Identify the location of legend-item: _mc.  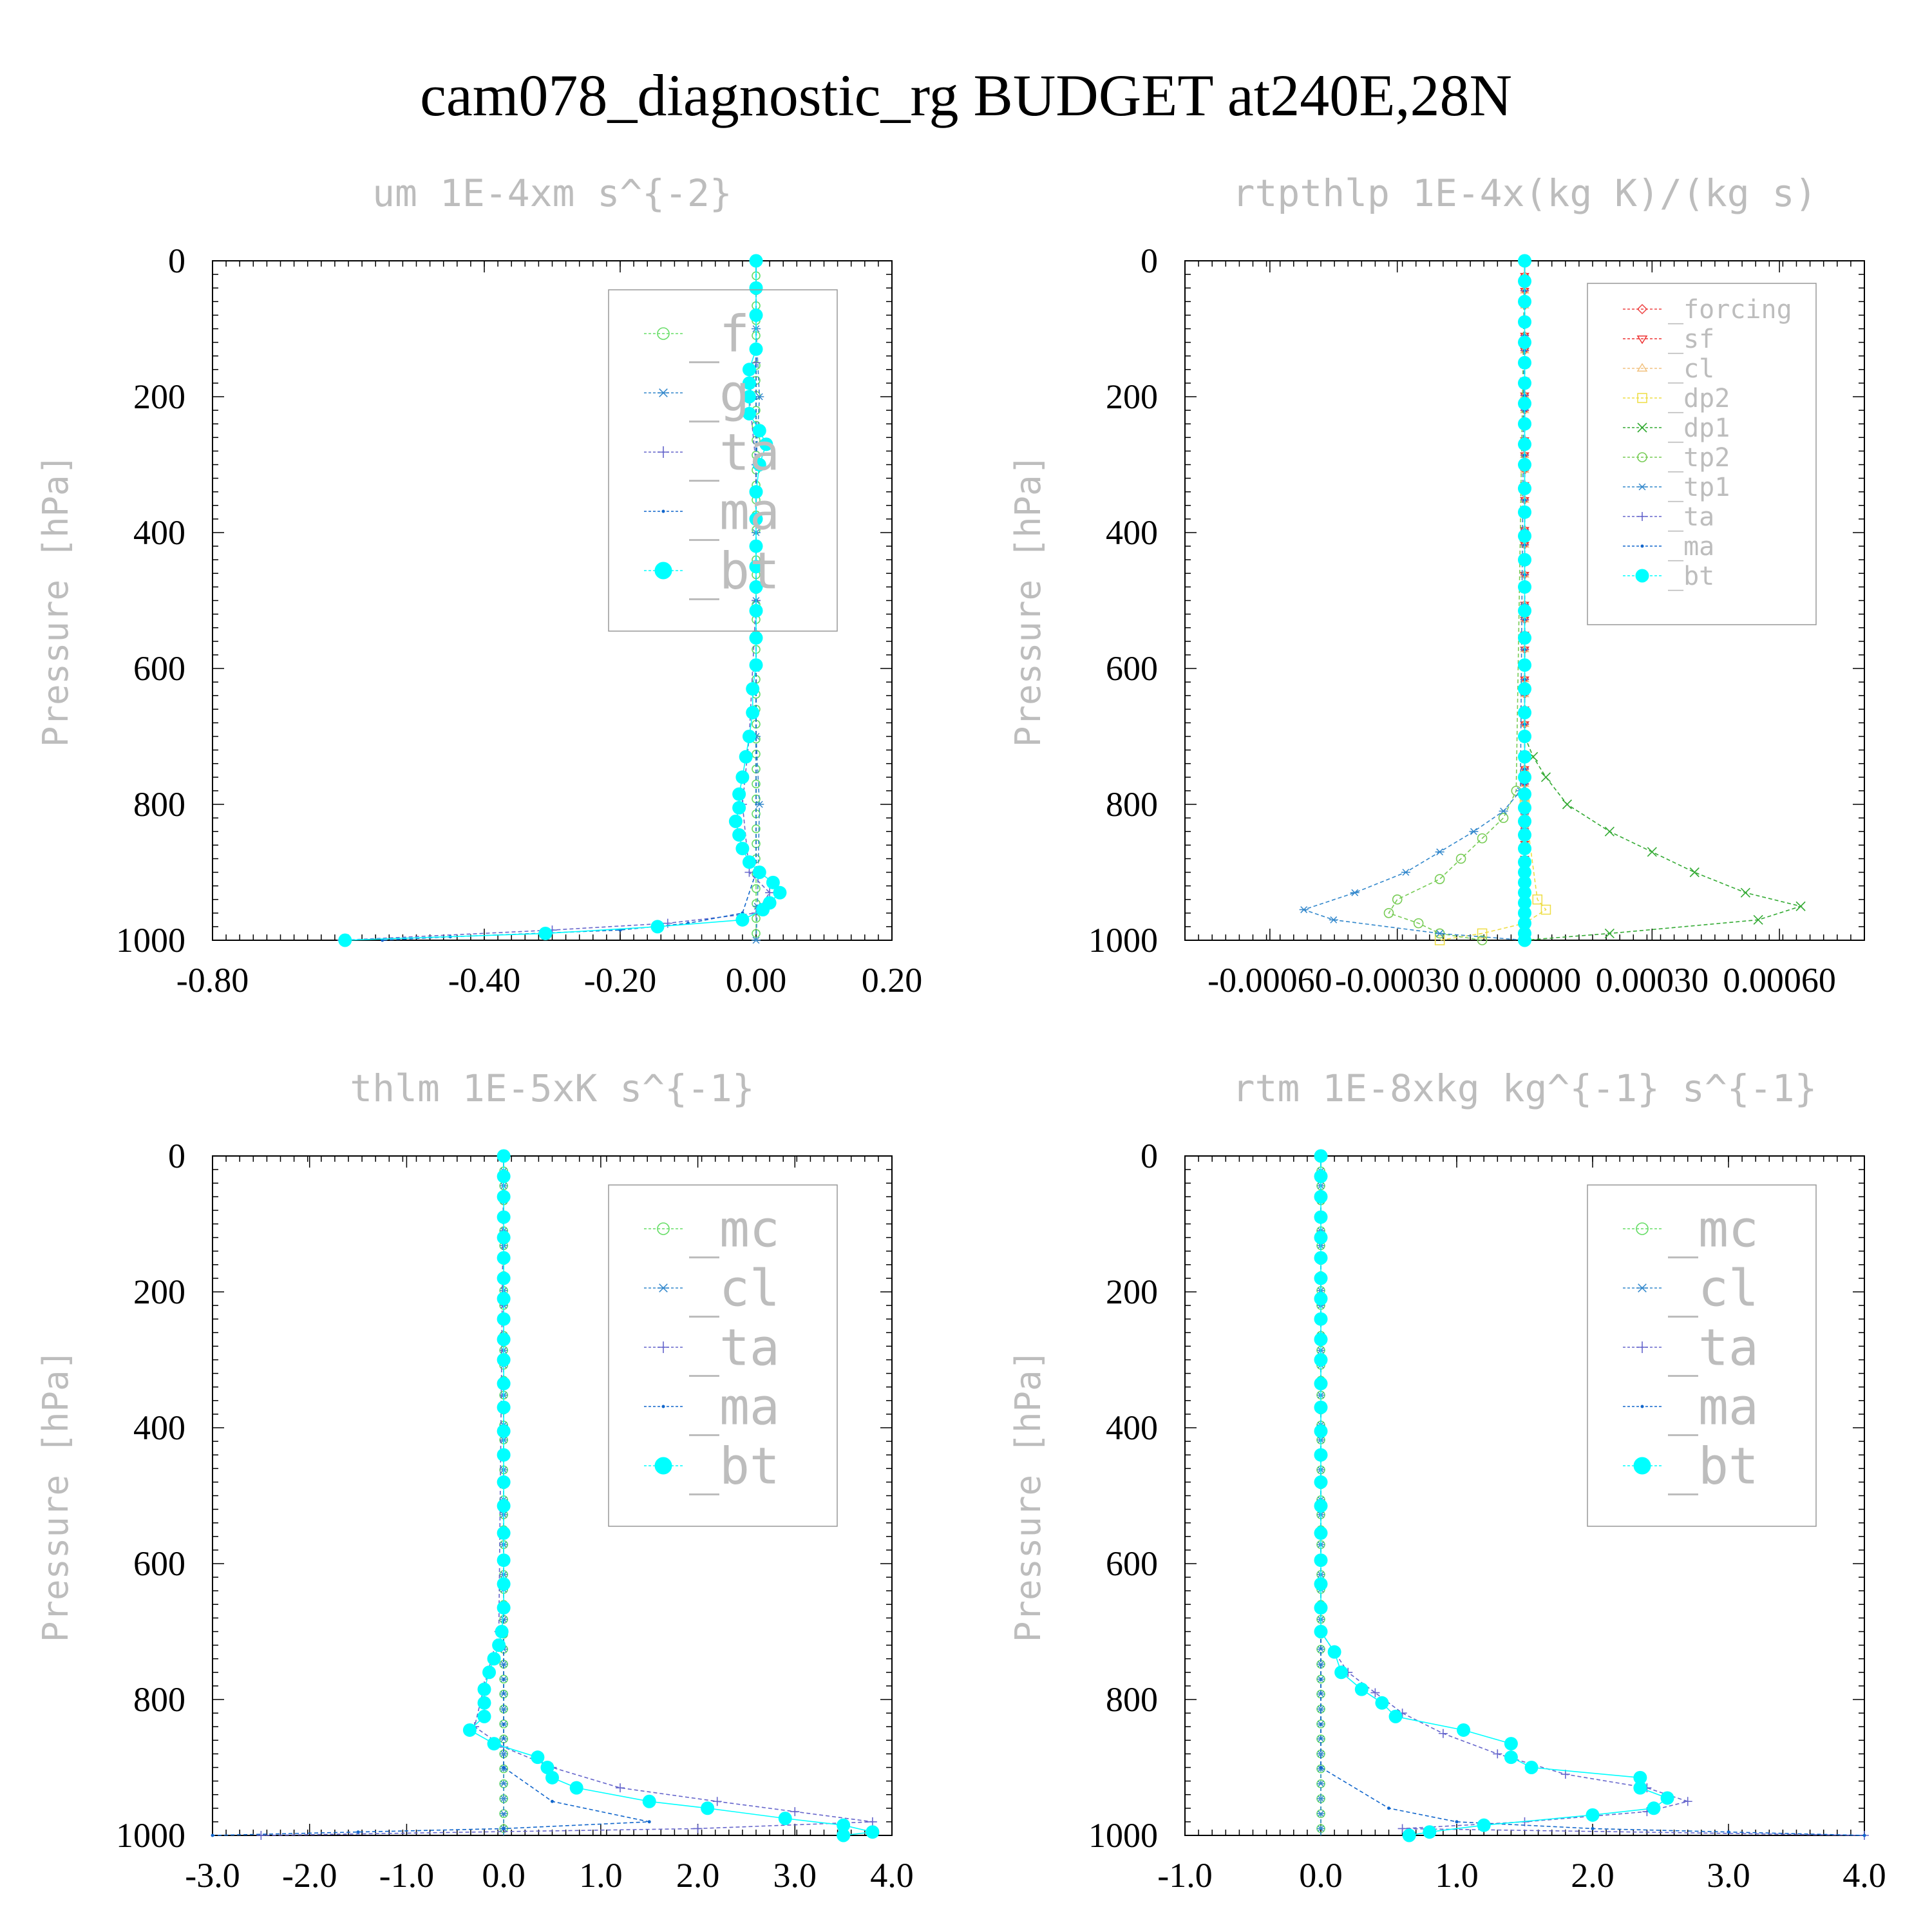
(1691, 1229).